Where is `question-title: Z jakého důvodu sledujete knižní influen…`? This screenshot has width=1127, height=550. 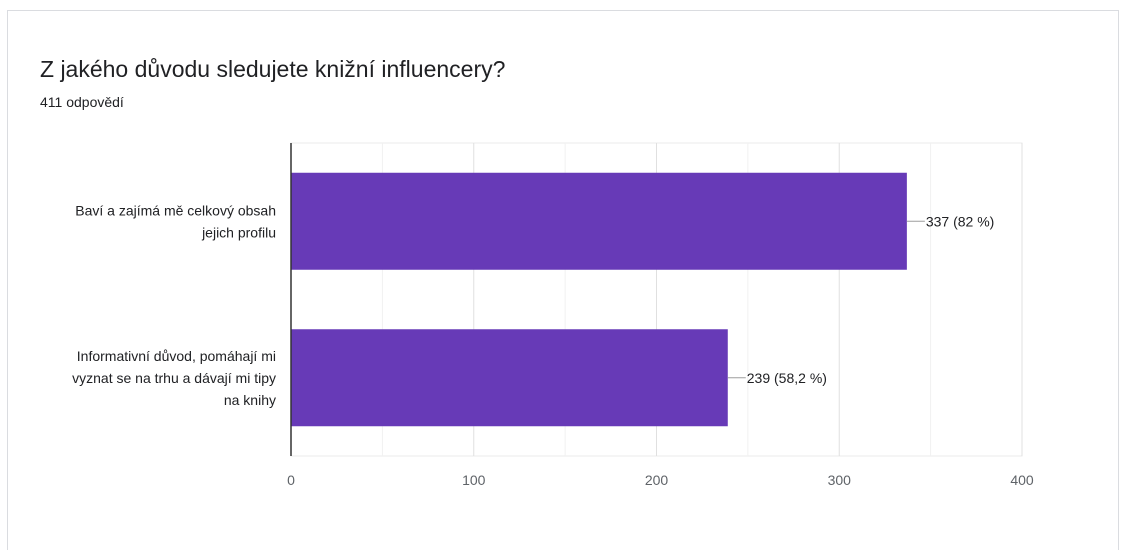
question-title: Z jakého důvodu sledujete knižní influen… is located at coordinates (273, 69).